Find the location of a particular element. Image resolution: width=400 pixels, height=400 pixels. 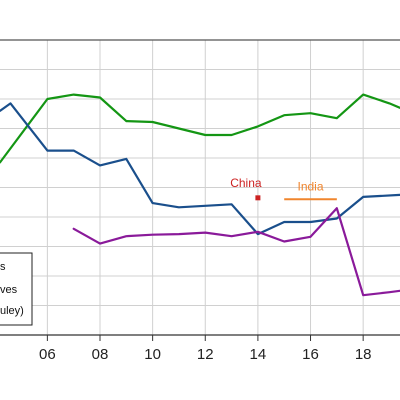

annotation-marker-china is located at coordinates (258, 198).